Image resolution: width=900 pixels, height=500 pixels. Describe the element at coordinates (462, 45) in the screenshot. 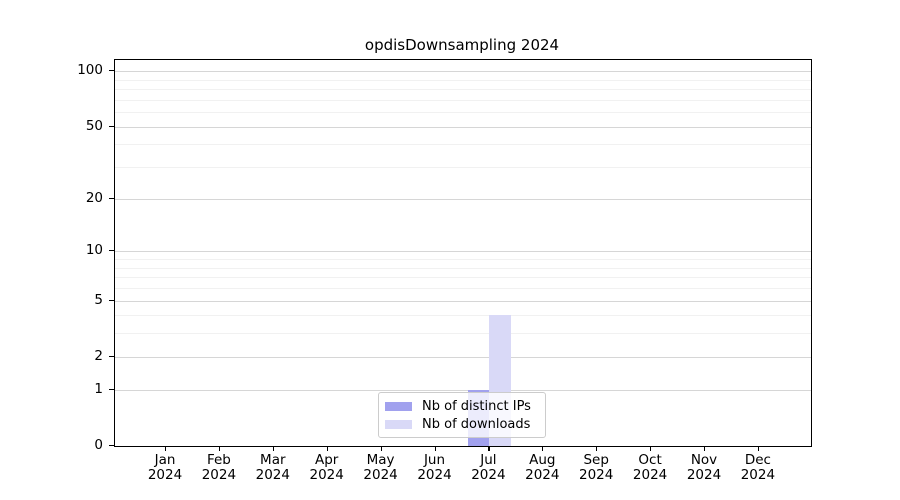

I see `chart-title: opdisDownsampling 2024` at that location.